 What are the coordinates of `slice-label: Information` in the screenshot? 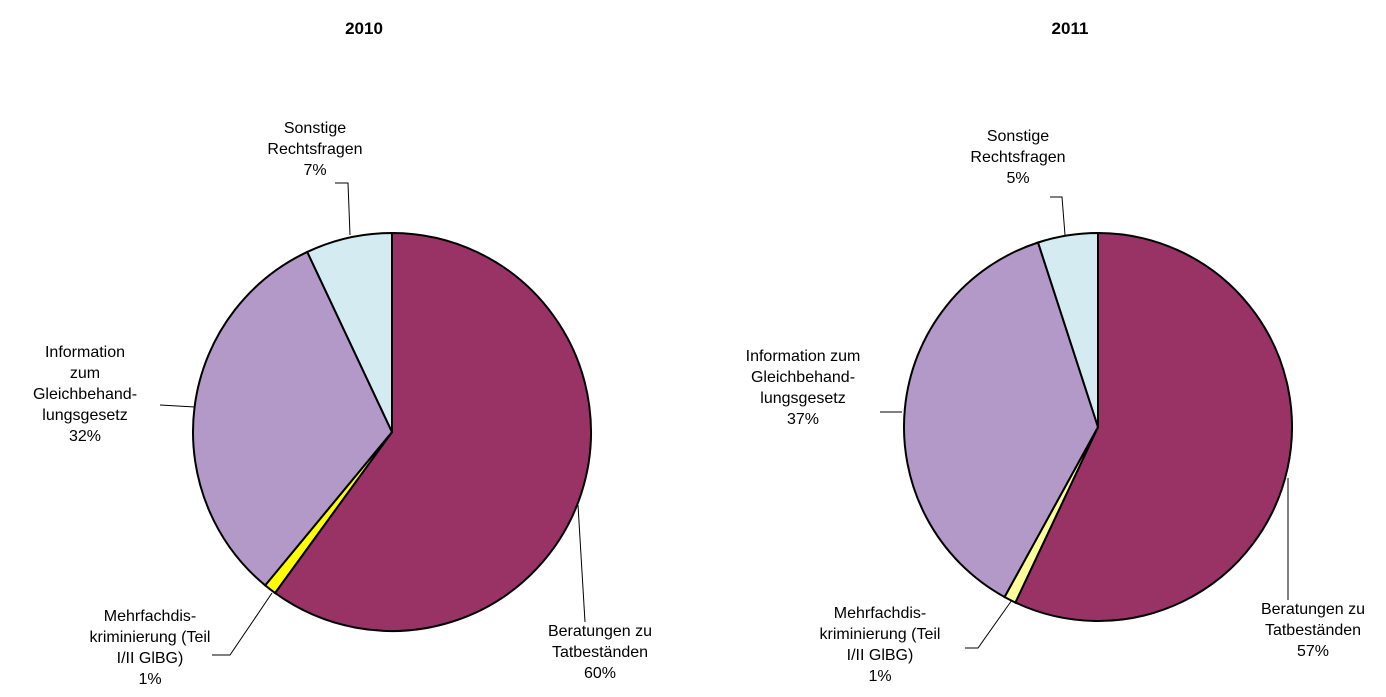 It's located at (85, 352).